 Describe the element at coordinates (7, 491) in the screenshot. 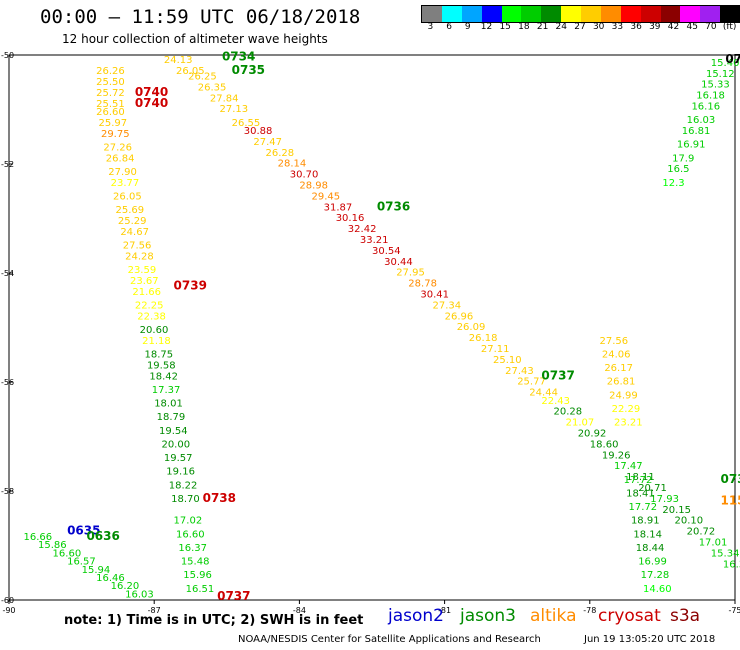

I see `lat-tick-label: -58` at that location.